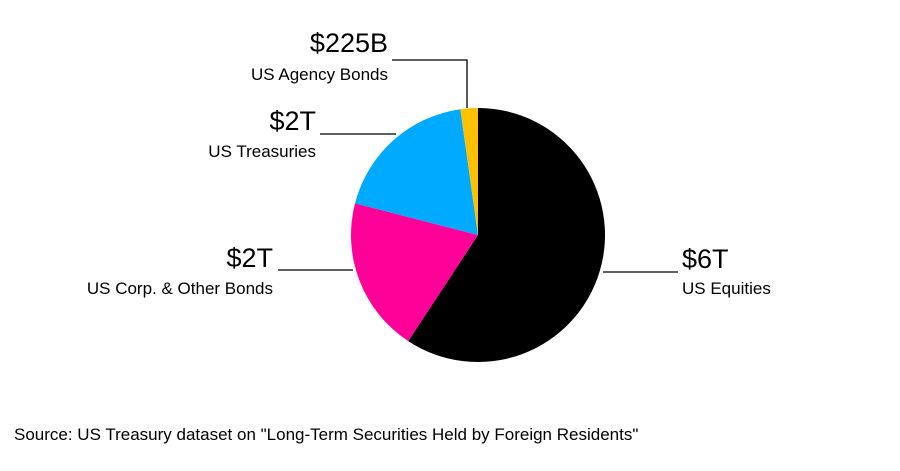  What do you see at coordinates (416, 172) in the screenshot?
I see `pie-slice-us-treasuries` at bounding box center [416, 172].